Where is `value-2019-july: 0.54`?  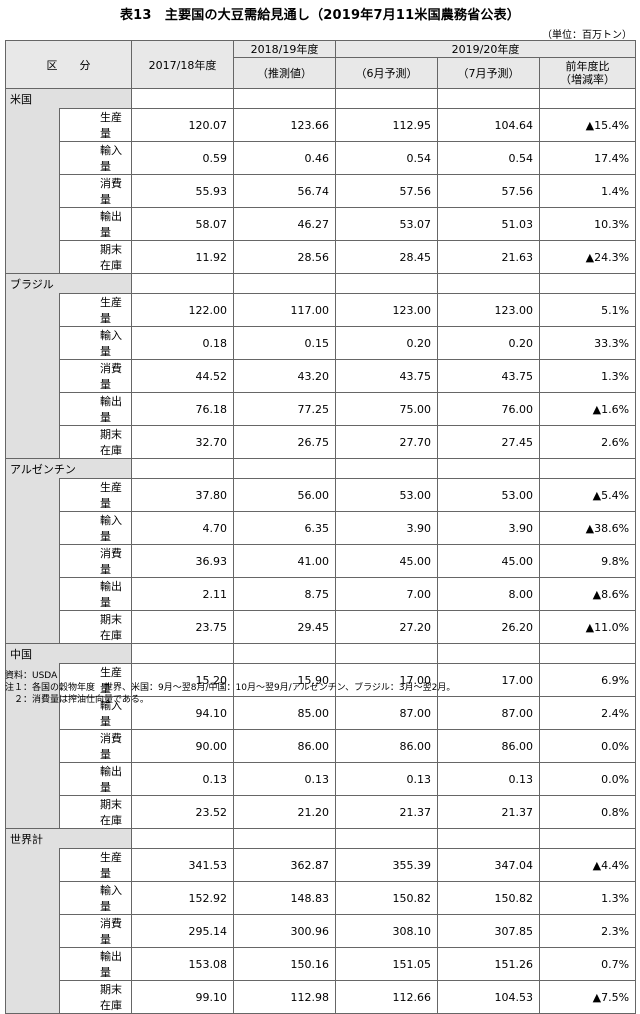
value-2019-july: 0.54 is located at coordinates (488, 158).